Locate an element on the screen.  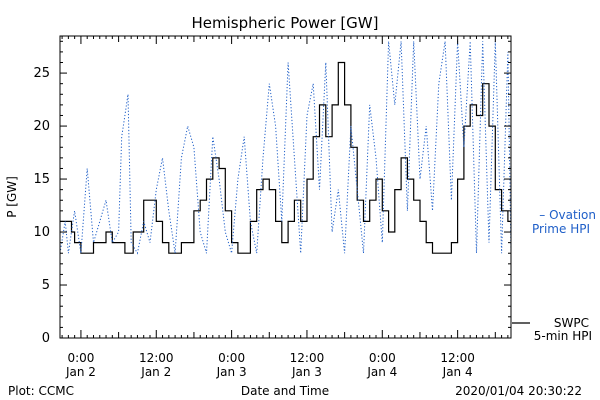
y-tick-label: 0 is located at coordinates (46, 338).